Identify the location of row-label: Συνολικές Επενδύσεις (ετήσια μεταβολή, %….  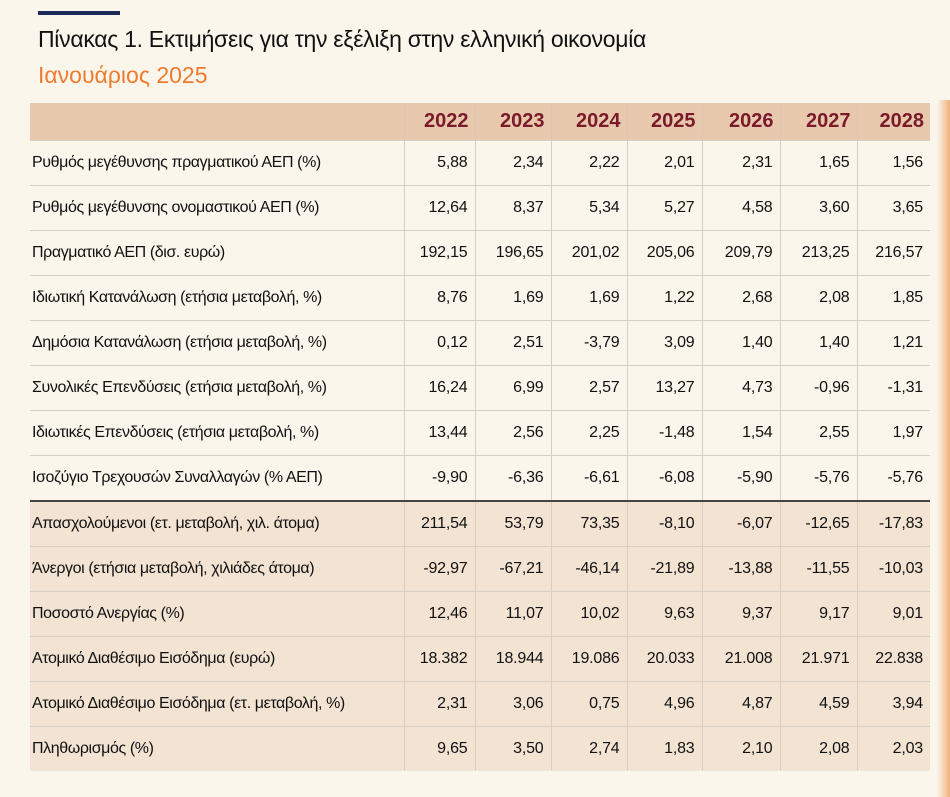
(217, 388).